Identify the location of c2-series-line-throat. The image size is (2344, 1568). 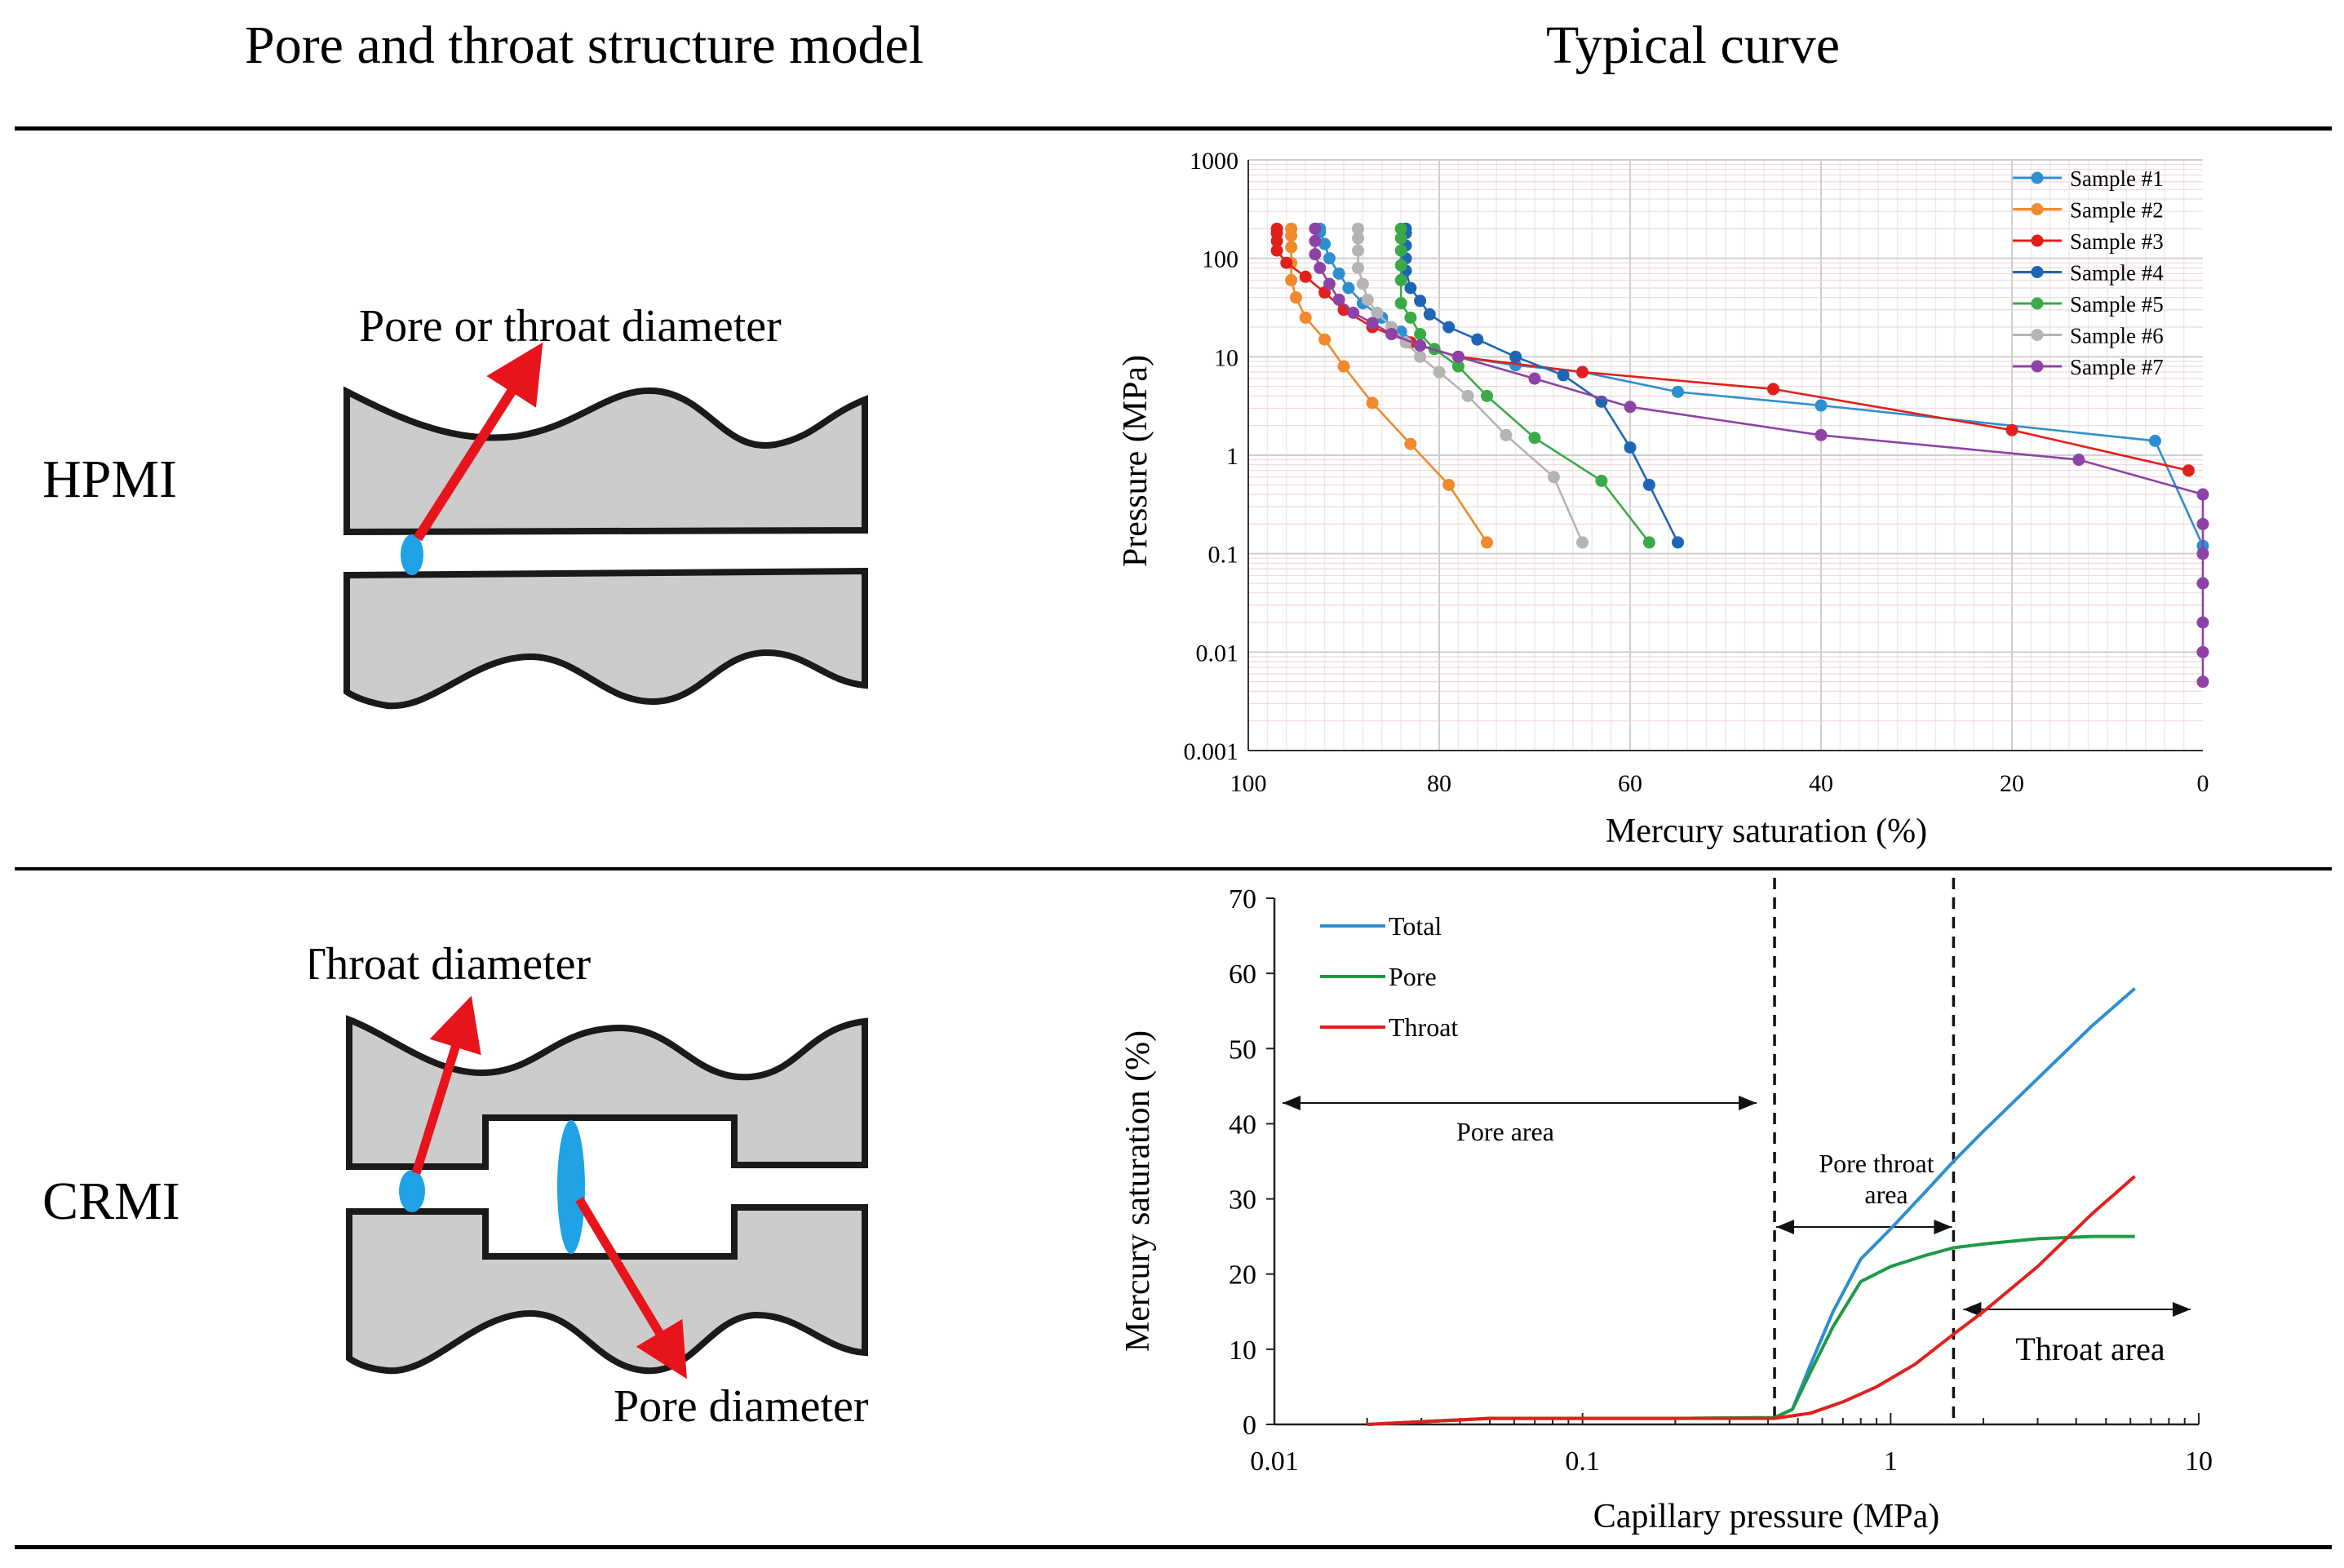
(1752, 1300).